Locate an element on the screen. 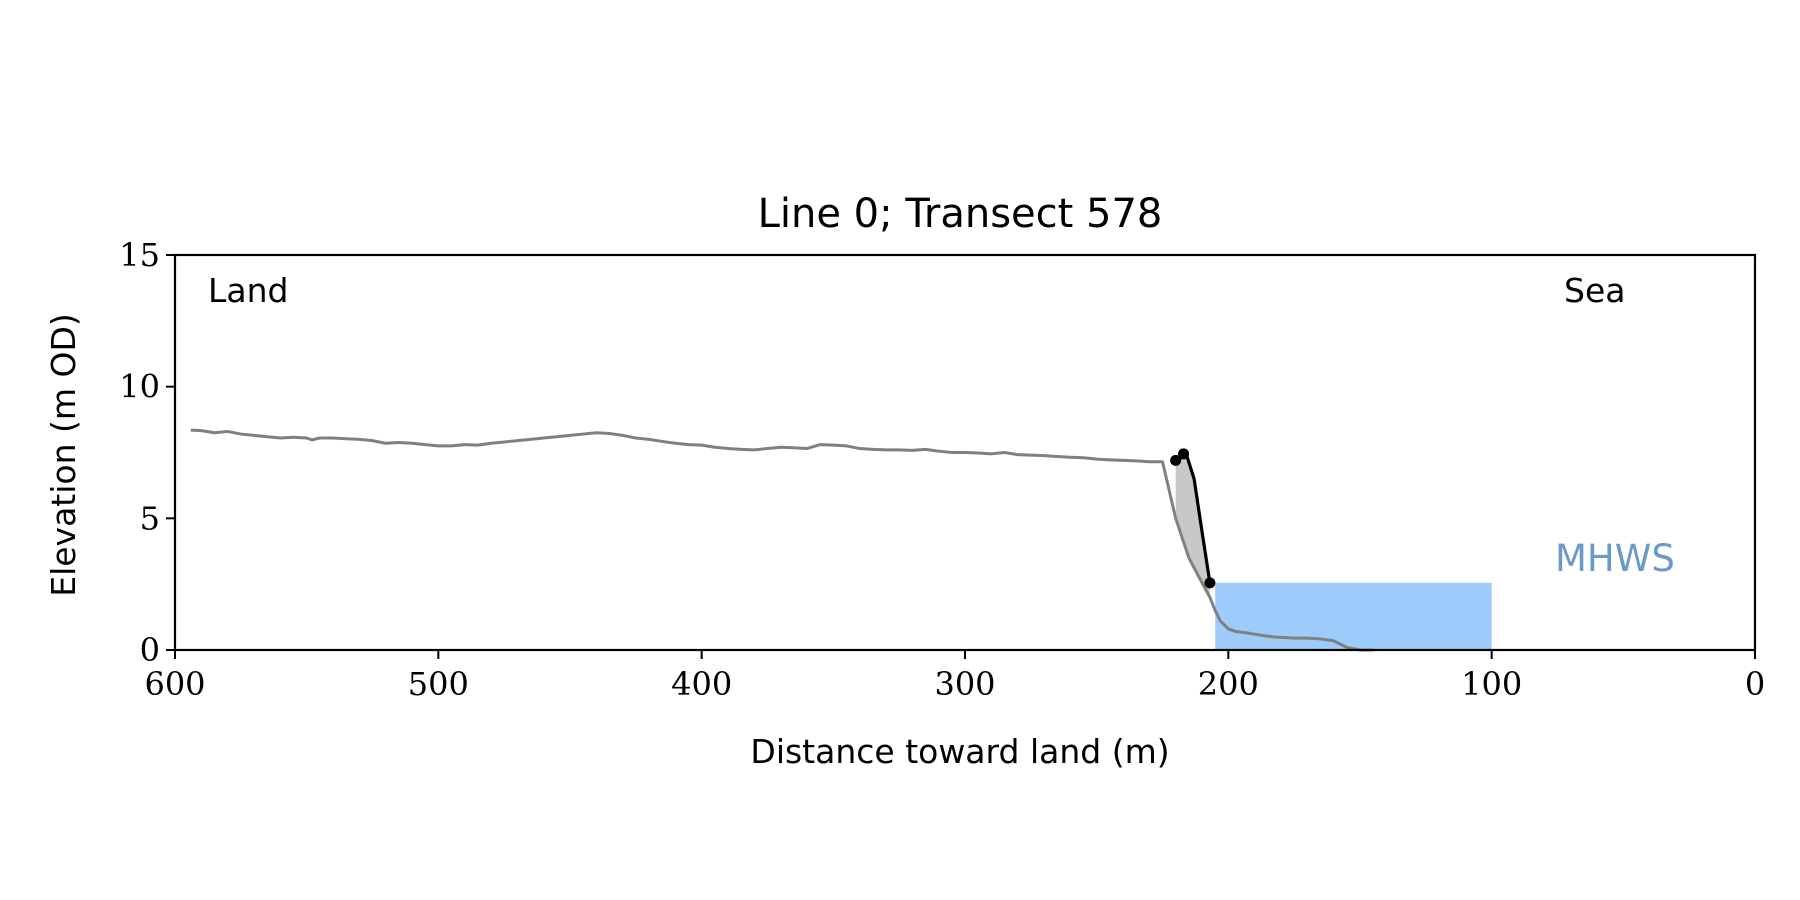  x-tick-label: 200 is located at coordinates (1228, 684).